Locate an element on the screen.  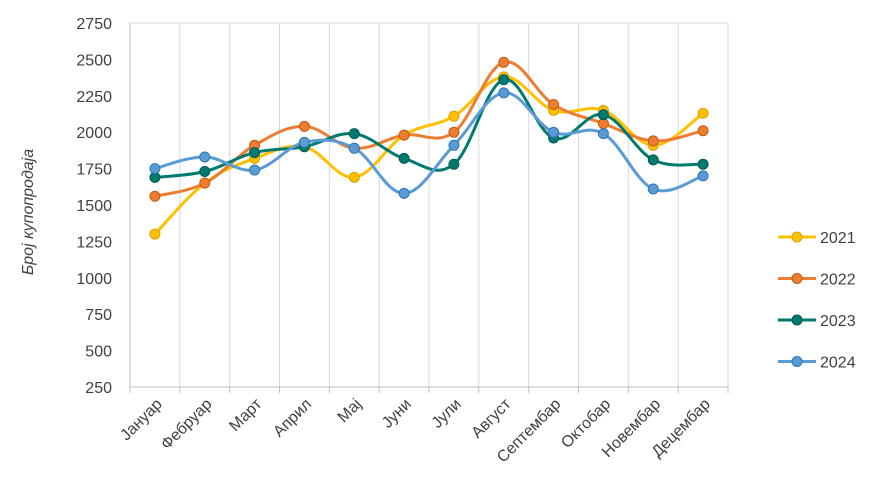
y-tick-label: 2000 is located at coordinates (94, 133).